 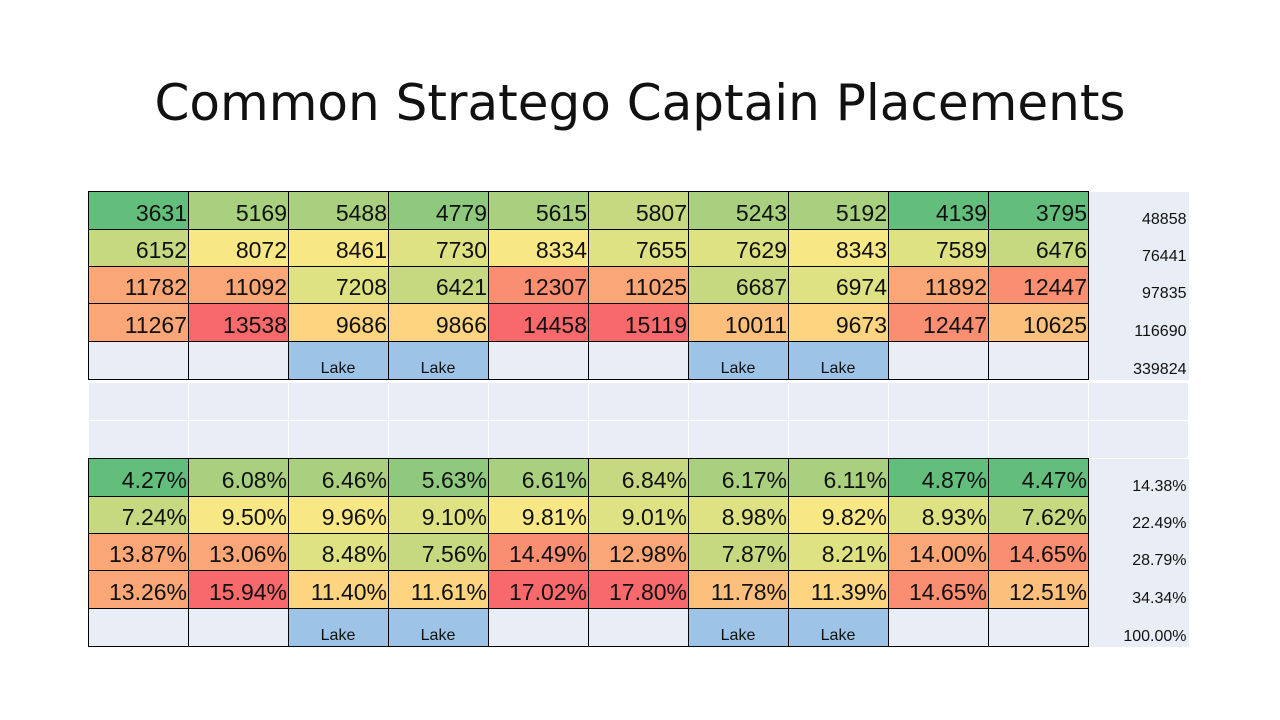 I want to click on counts-cell: 7208, so click(x=338, y=285).